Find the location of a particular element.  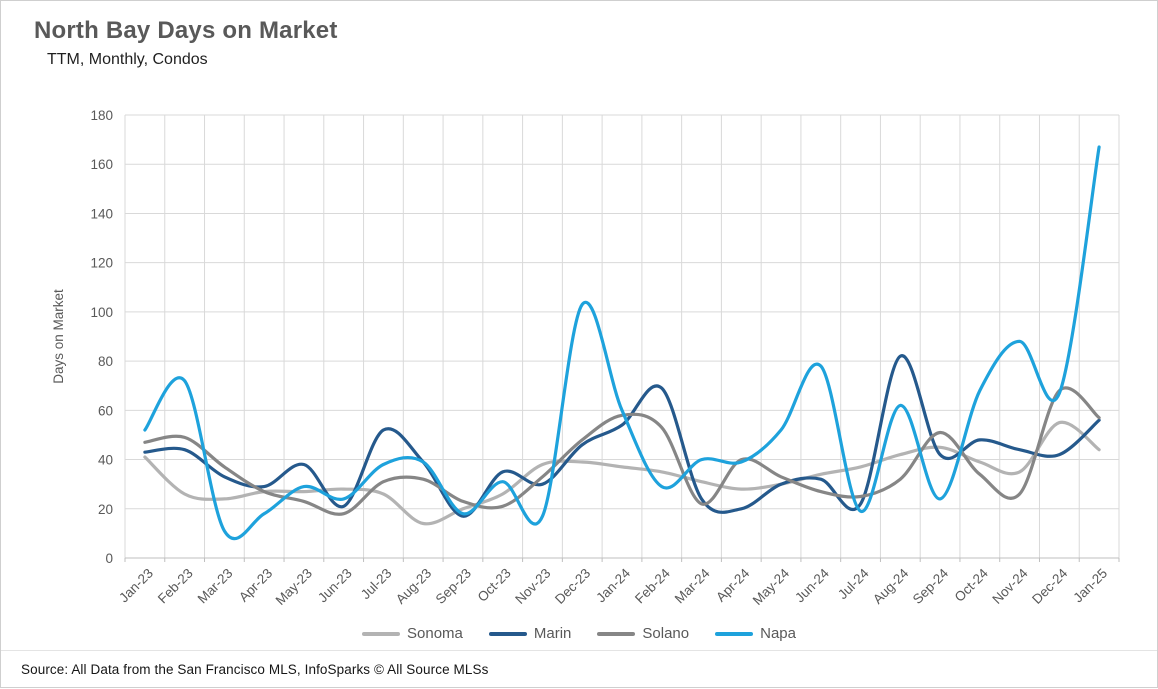

solano-line-swatch is located at coordinates (616, 633).